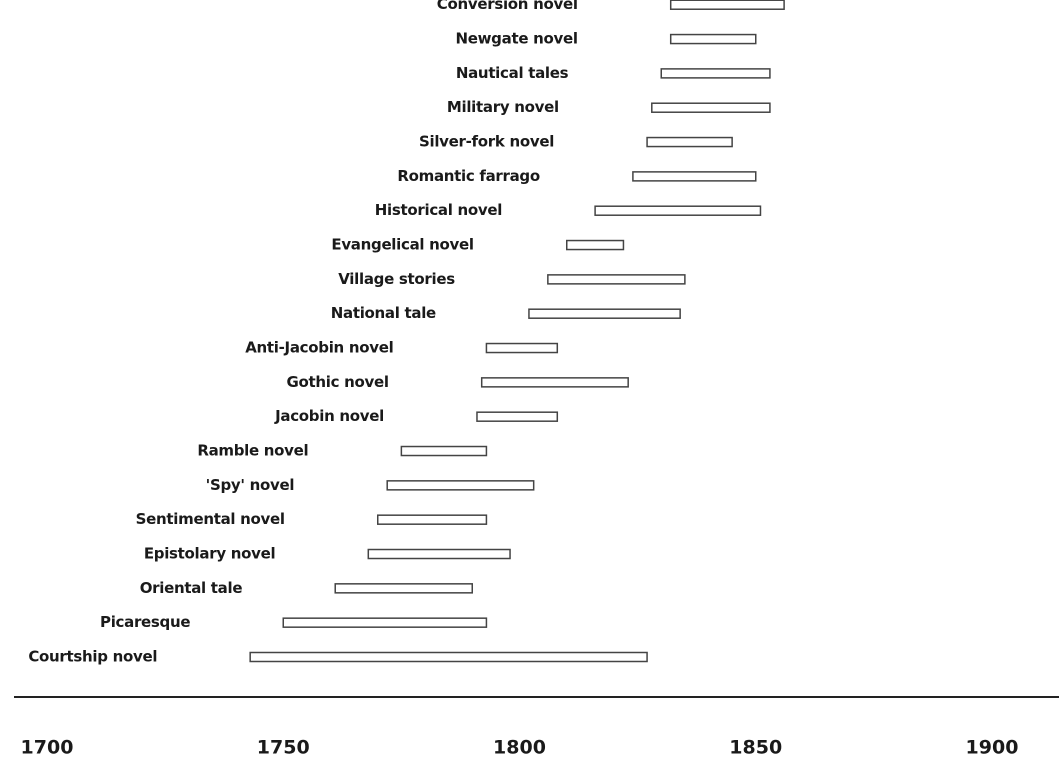 This screenshot has height=761, width=1059. I want to click on category-label: Epistolary novel, so click(209, 554).